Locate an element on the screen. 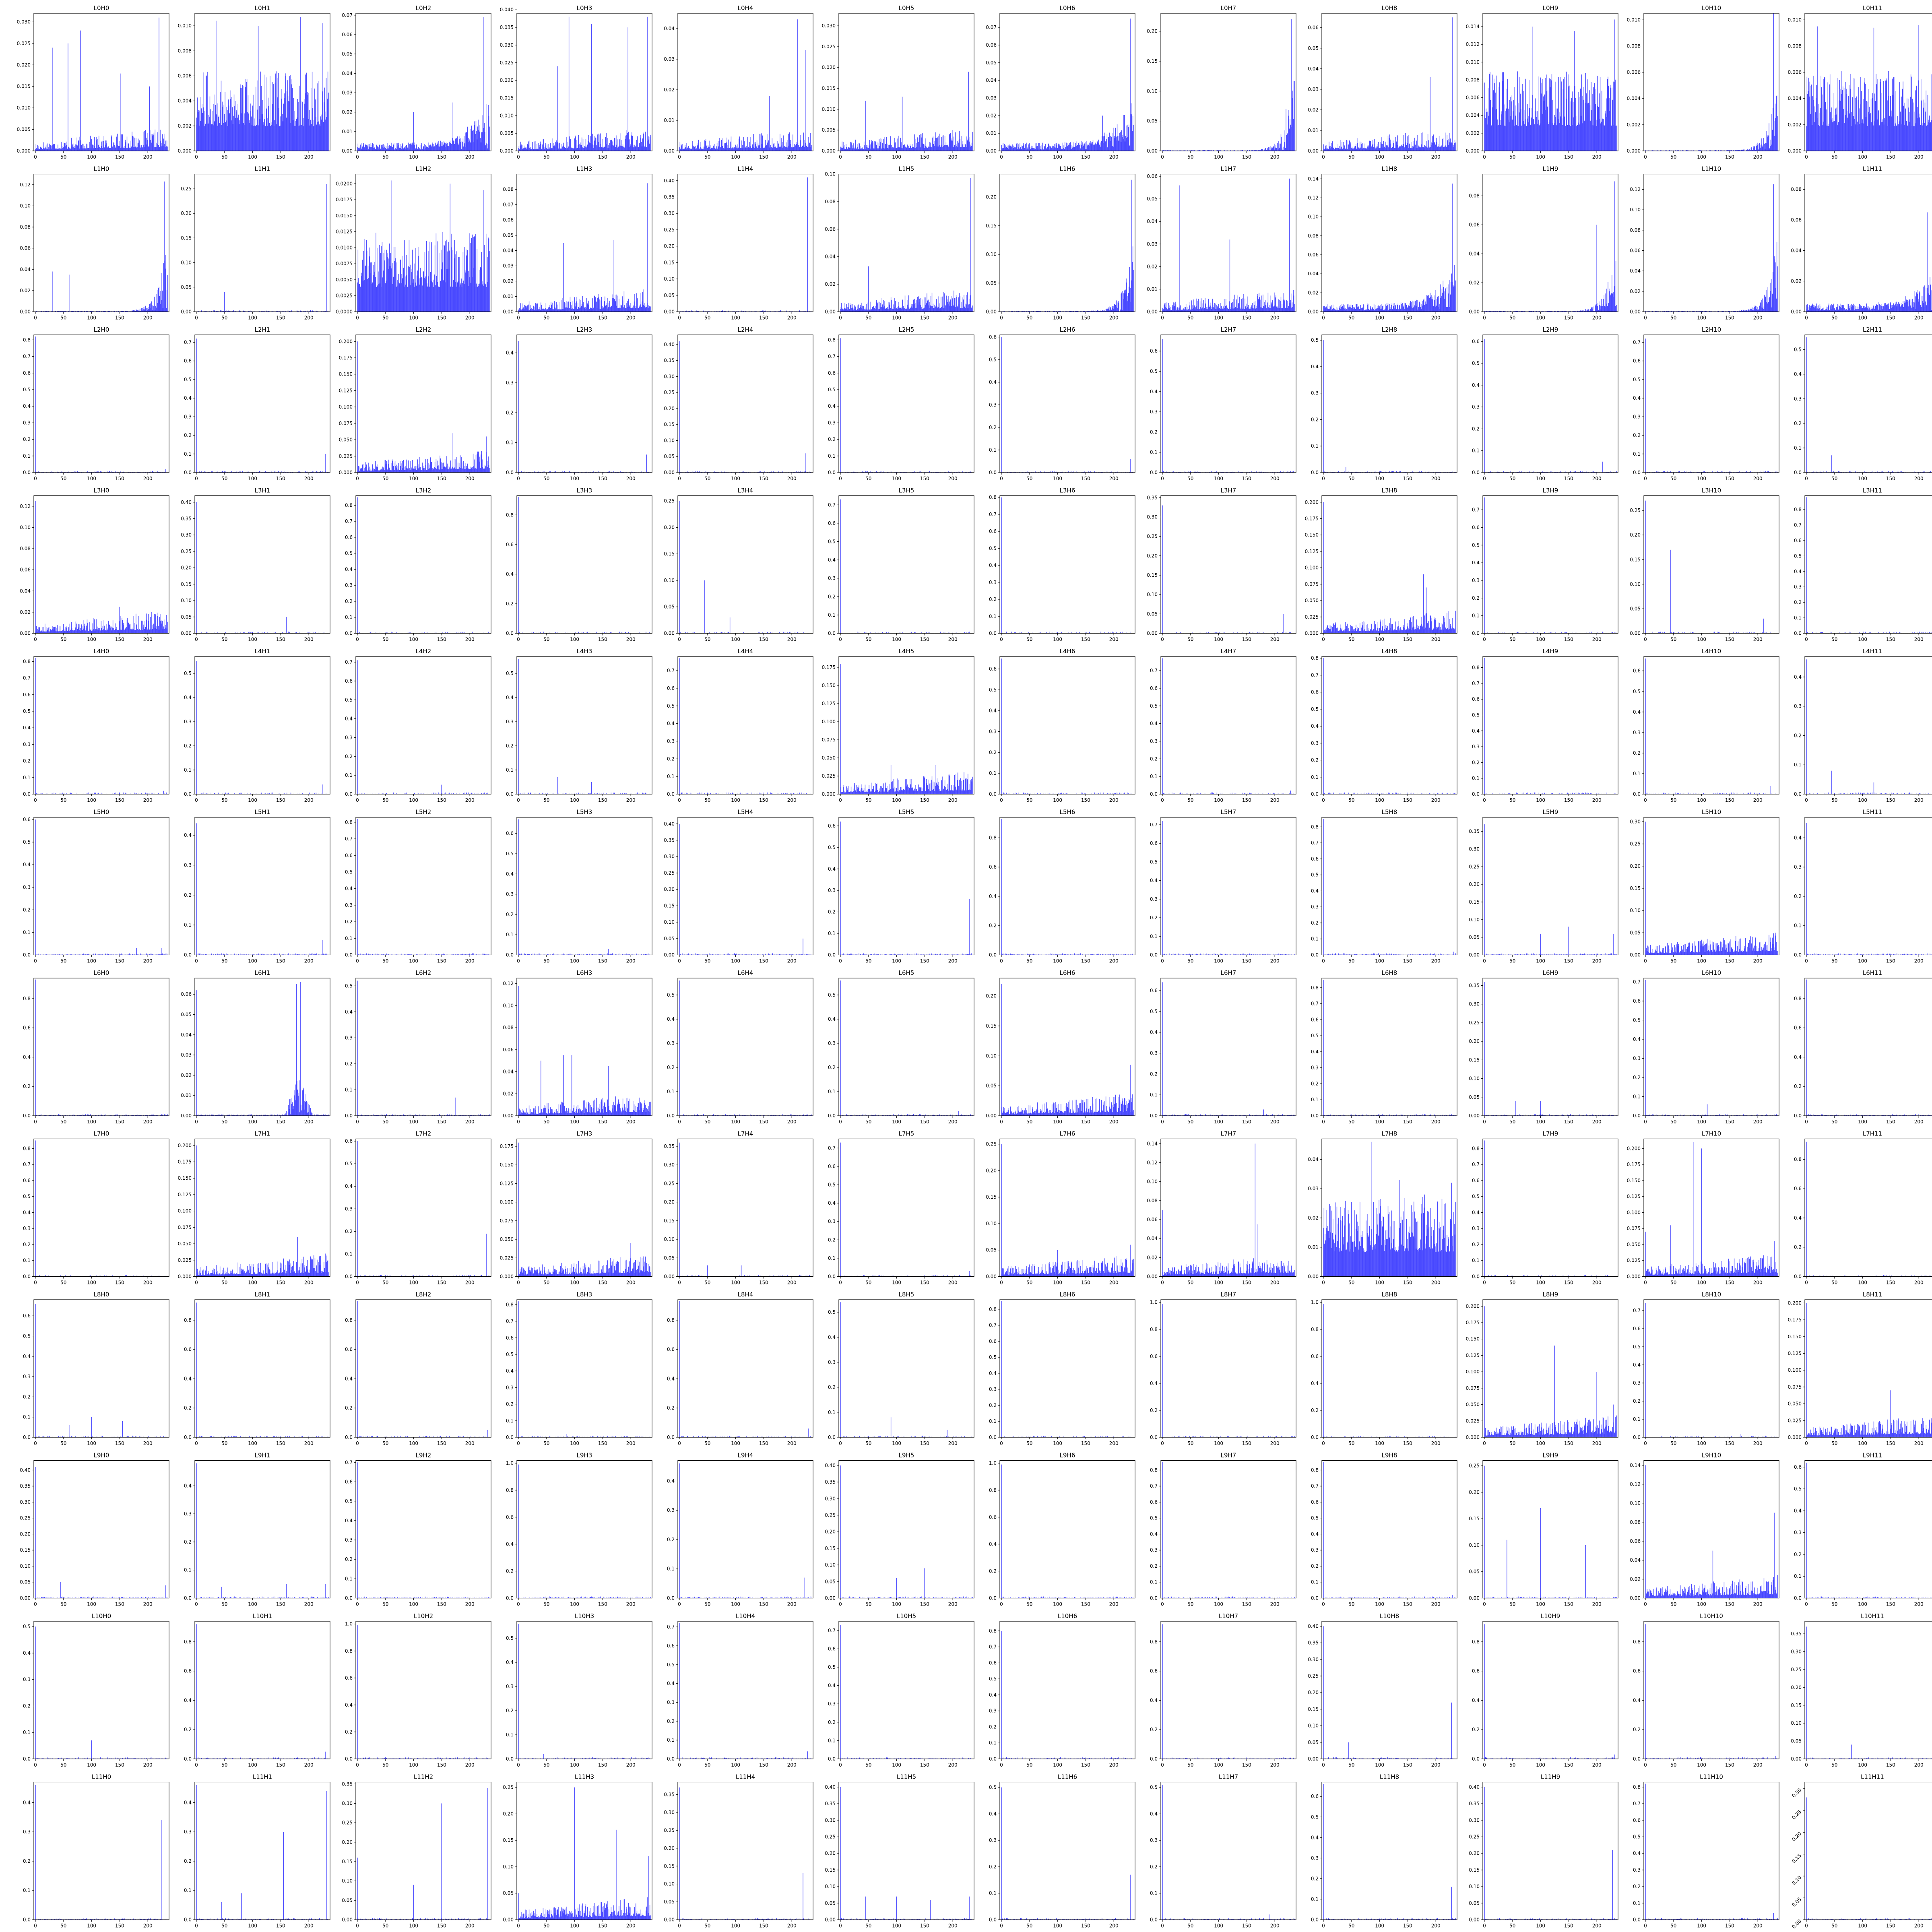  bar-series is located at coordinates (423, 84).